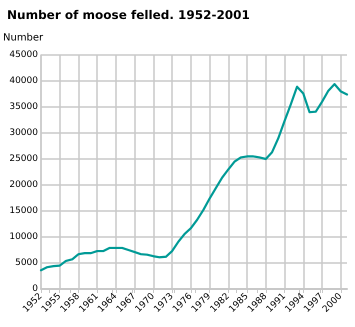 This screenshot has width=355, height=327. I want to click on y-tick-label: 25000, so click(23, 159).